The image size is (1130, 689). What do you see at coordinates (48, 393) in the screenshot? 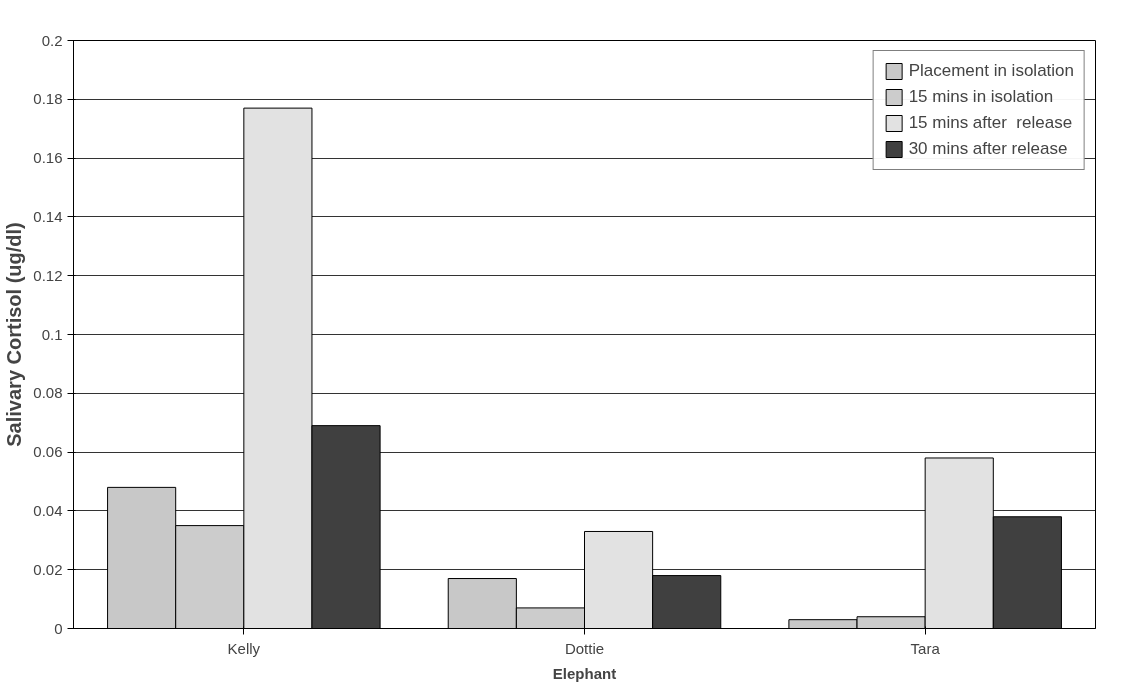
I see `y-tick-label: 0.08` at bounding box center [48, 393].